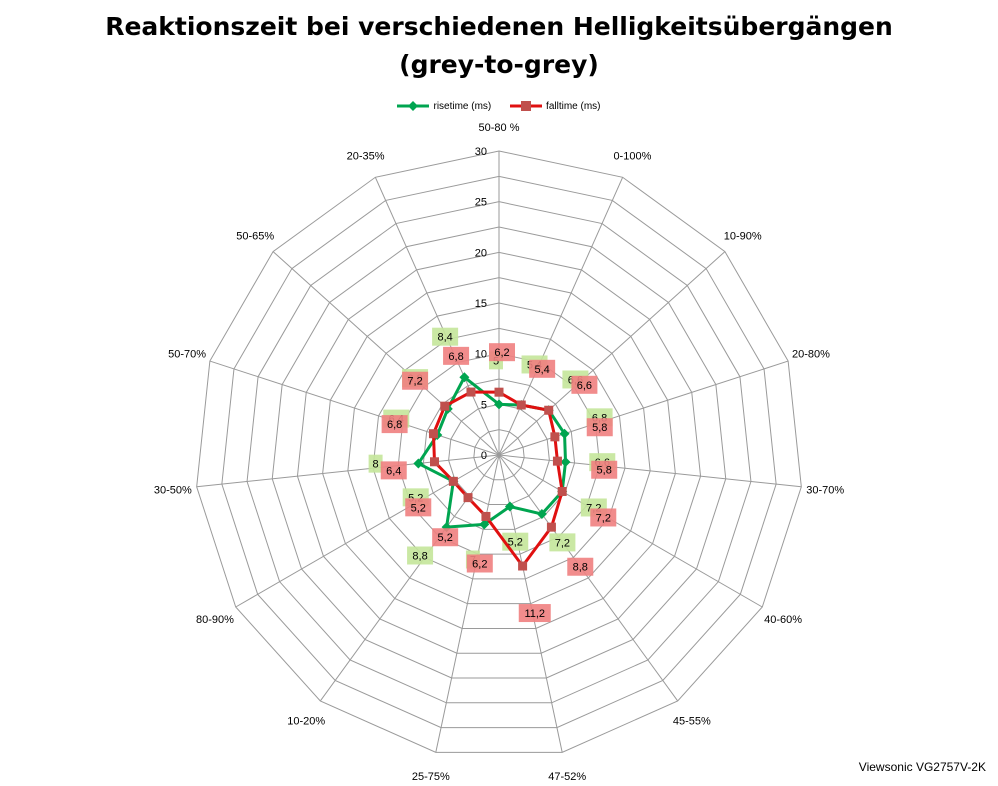  What do you see at coordinates (573, 106) in the screenshot?
I see `legend-label-fall: falltime (ms)` at bounding box center [573, 106].